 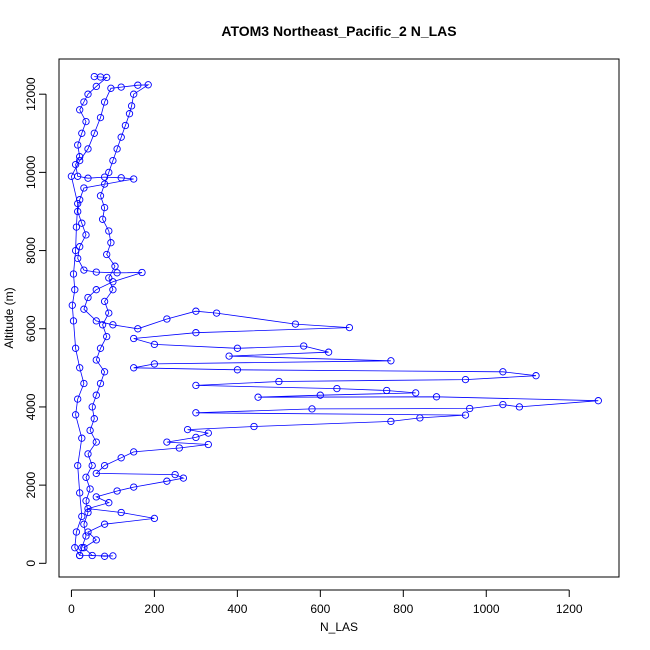 What do you see at coordinates (338, 31) in the screenshot?
I see `chart-title: ATOM3 Northeast_Pacific_2 N_LAS` at bounding box center [338, 31].